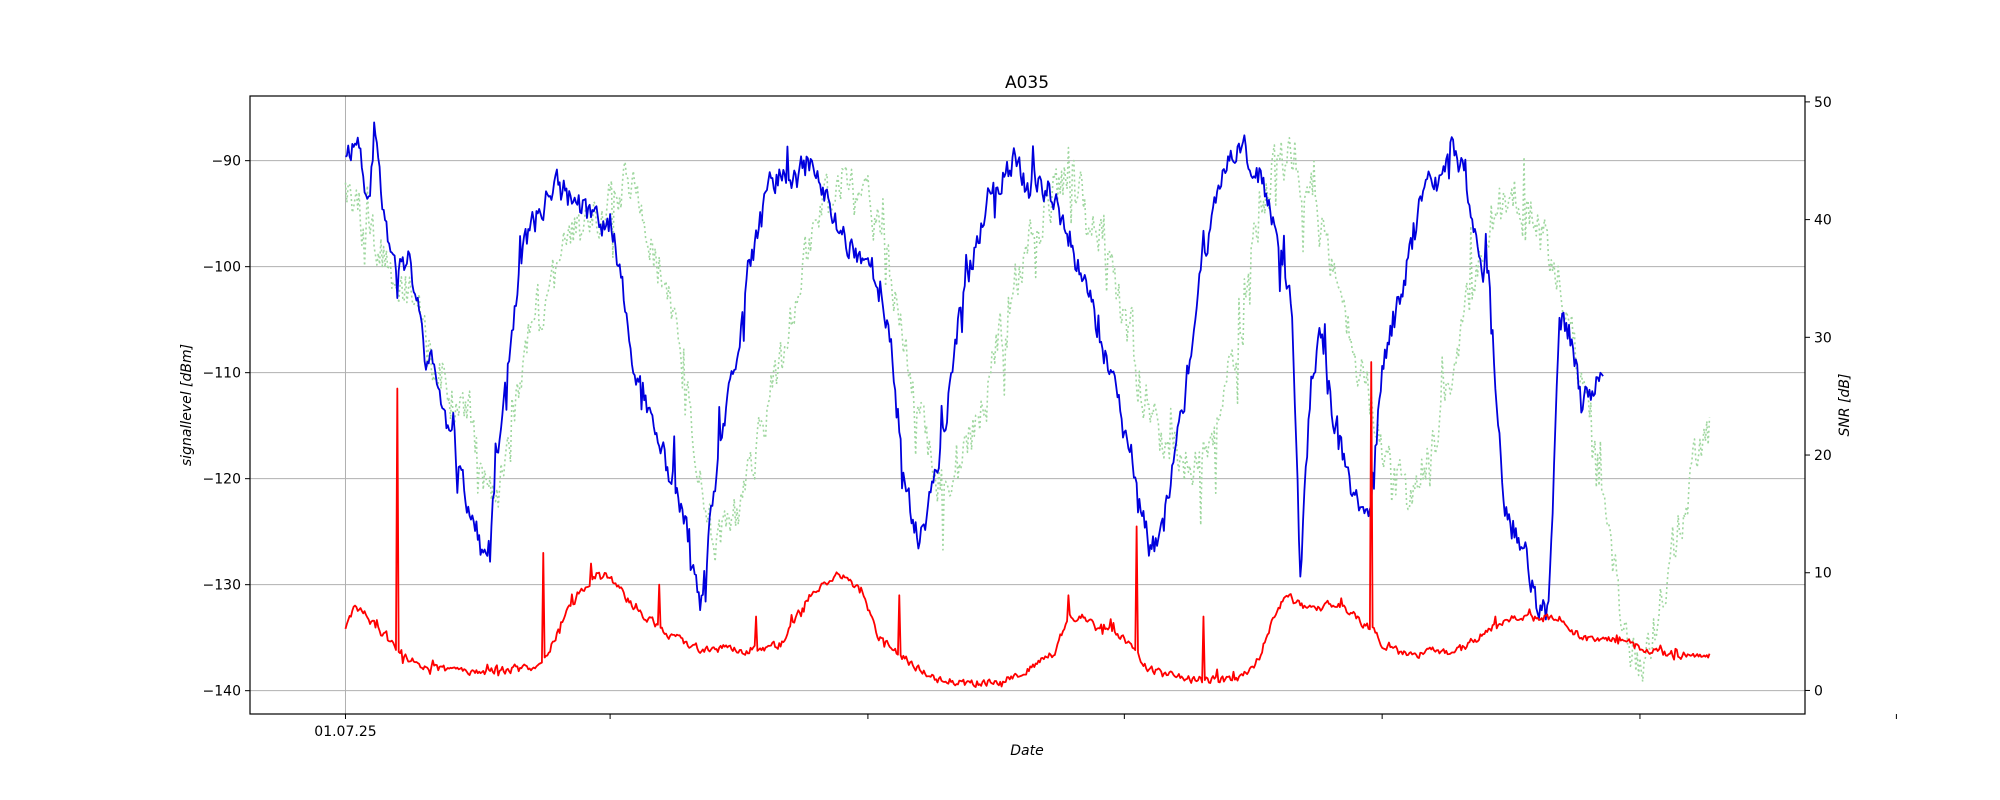 The image size is (2000, 800). What do you see at coordinates (1823, 338) in the screenshot?
I see `y2-tick-label: 30` at bounding box center [1823, 338].